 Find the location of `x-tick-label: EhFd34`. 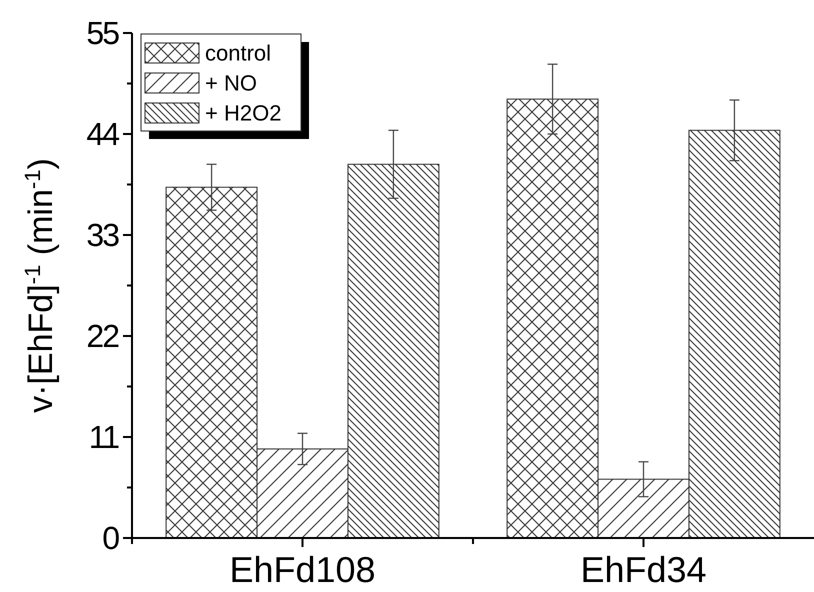

x-tick-label: EhFd34 is located at coordinates (643, 569).